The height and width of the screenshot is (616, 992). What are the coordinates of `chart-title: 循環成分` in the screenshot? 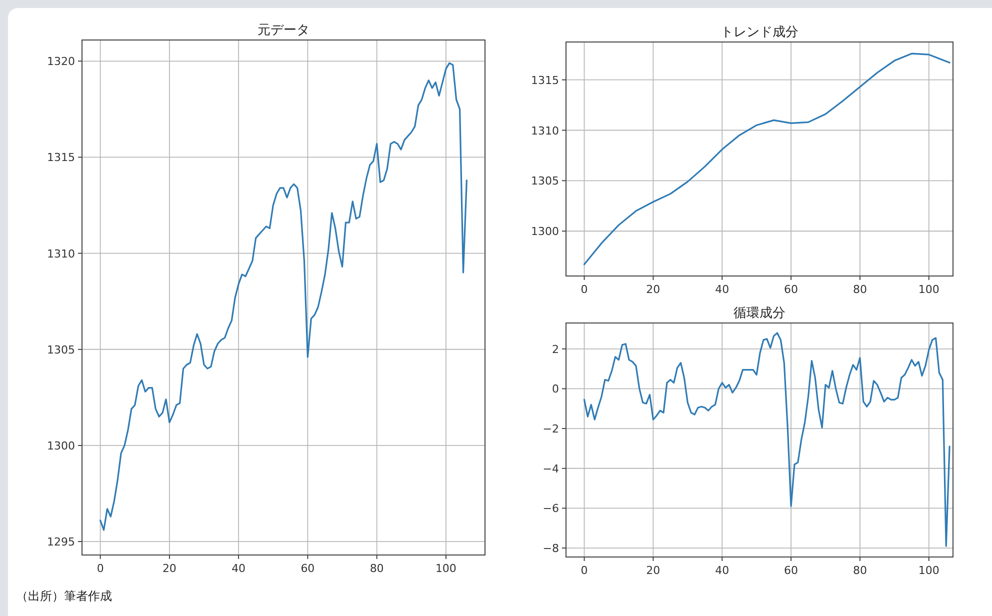 It's located at (760, 313).